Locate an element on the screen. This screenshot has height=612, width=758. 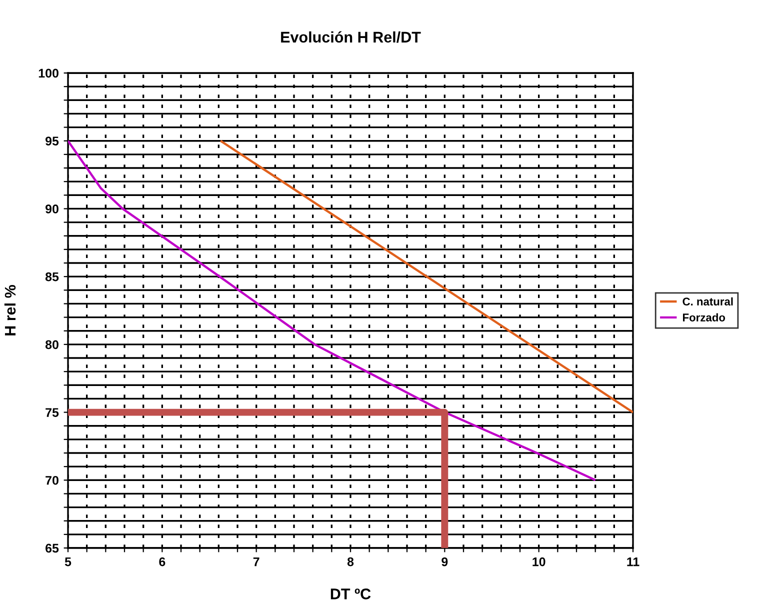
x-tick-label: 10 is located at coordinates (539, 561).